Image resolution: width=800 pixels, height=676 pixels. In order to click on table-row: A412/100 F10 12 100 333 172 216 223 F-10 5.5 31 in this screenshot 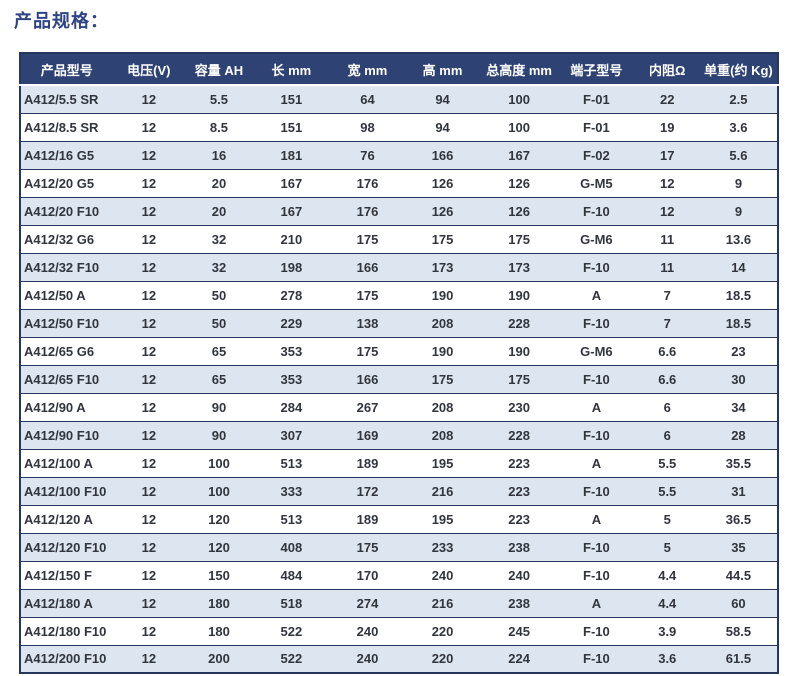, I will do `click(399, 490)`.